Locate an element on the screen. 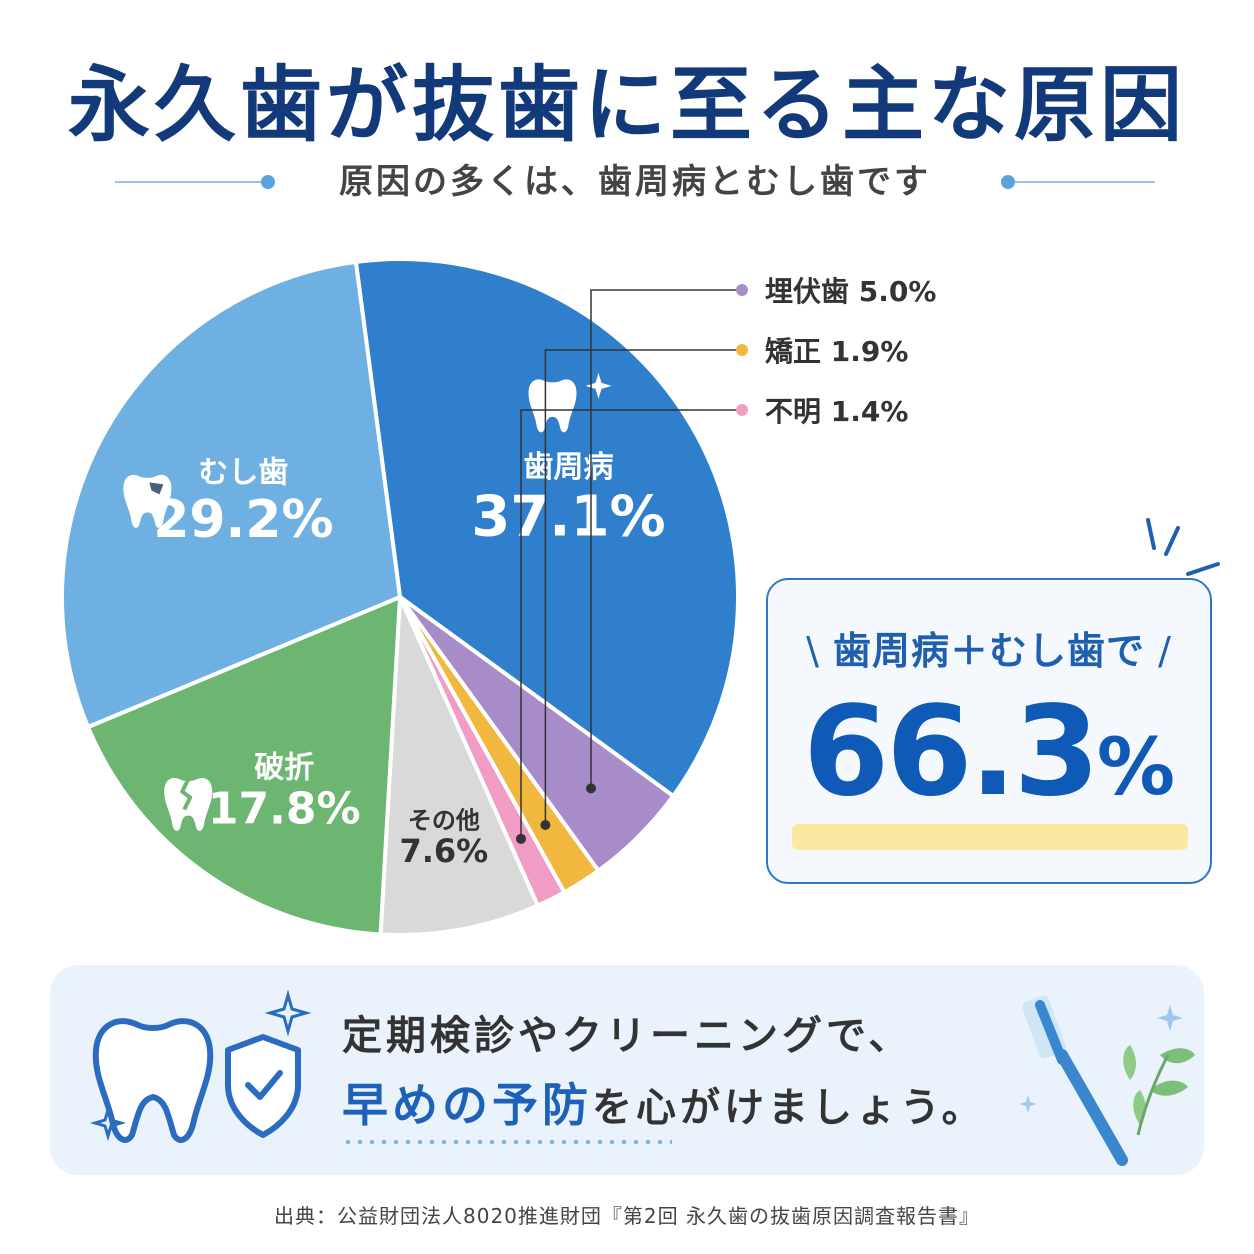 This screenshot has height=1254, width=1254. prevention-line-2: 早めの予防を心がけましょう。 is located at coordinates (664, 1102).